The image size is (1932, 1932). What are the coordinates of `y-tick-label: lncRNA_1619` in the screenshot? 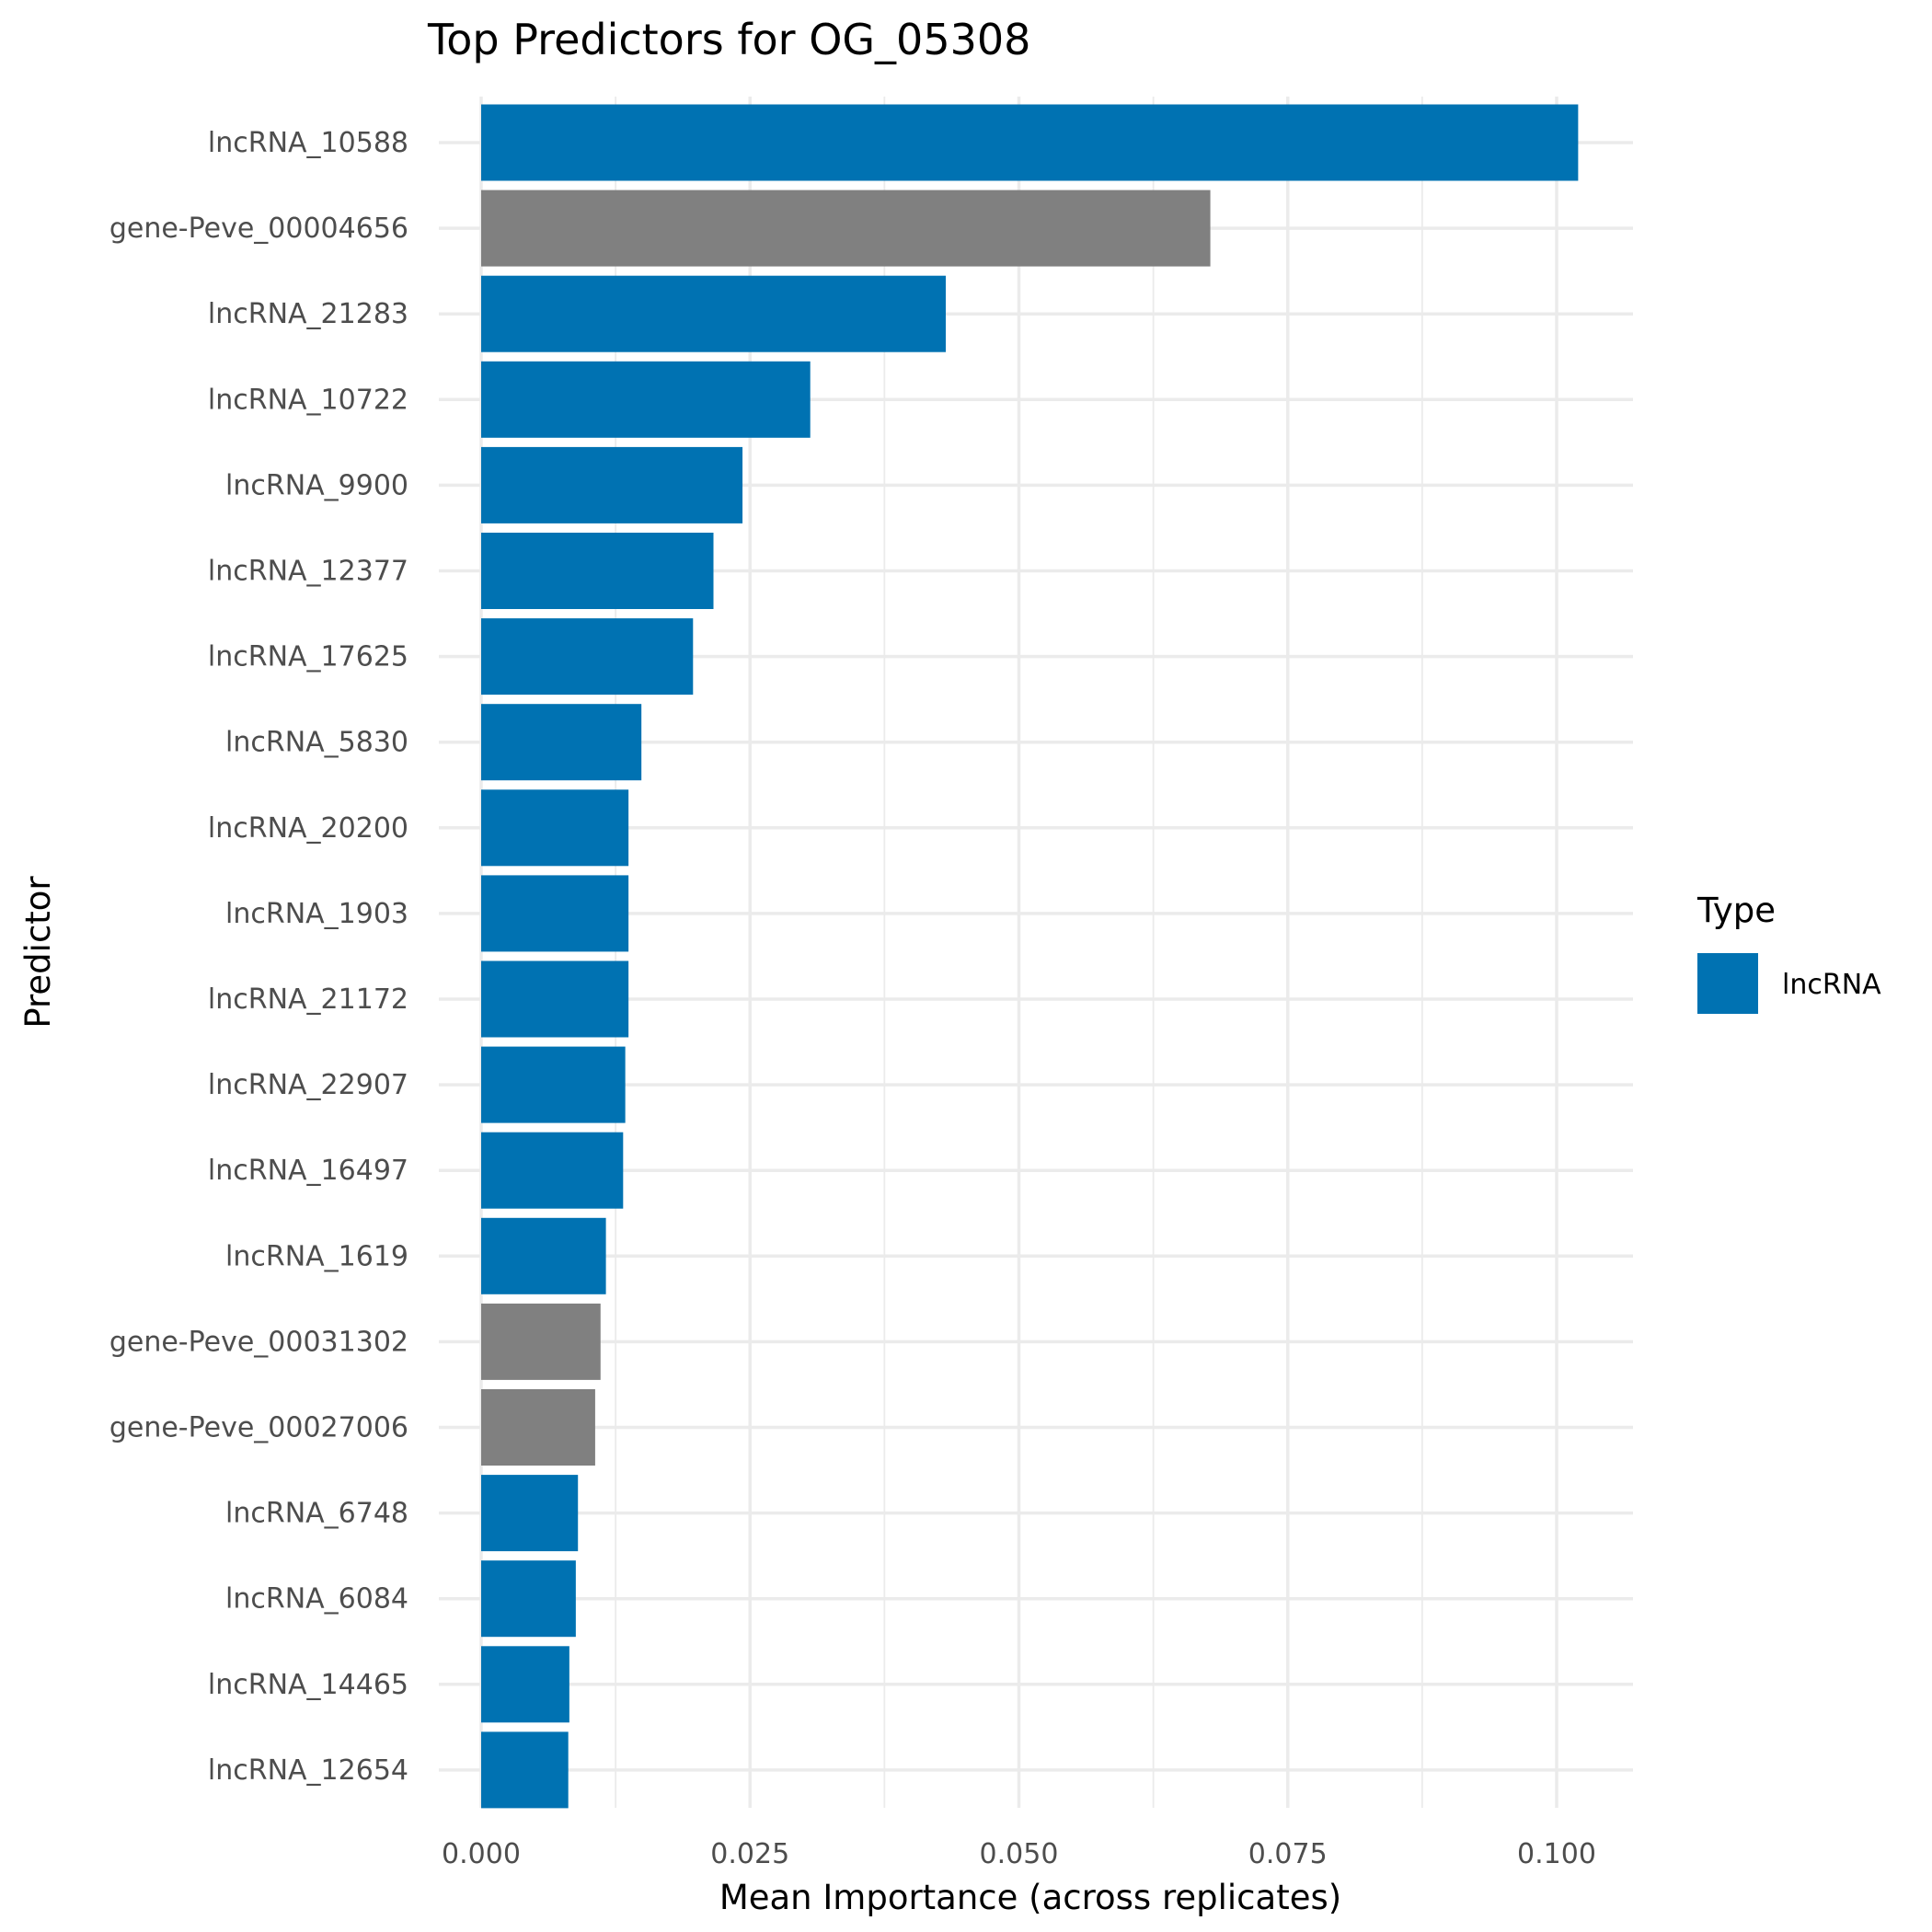 It's located at (316, 1256).